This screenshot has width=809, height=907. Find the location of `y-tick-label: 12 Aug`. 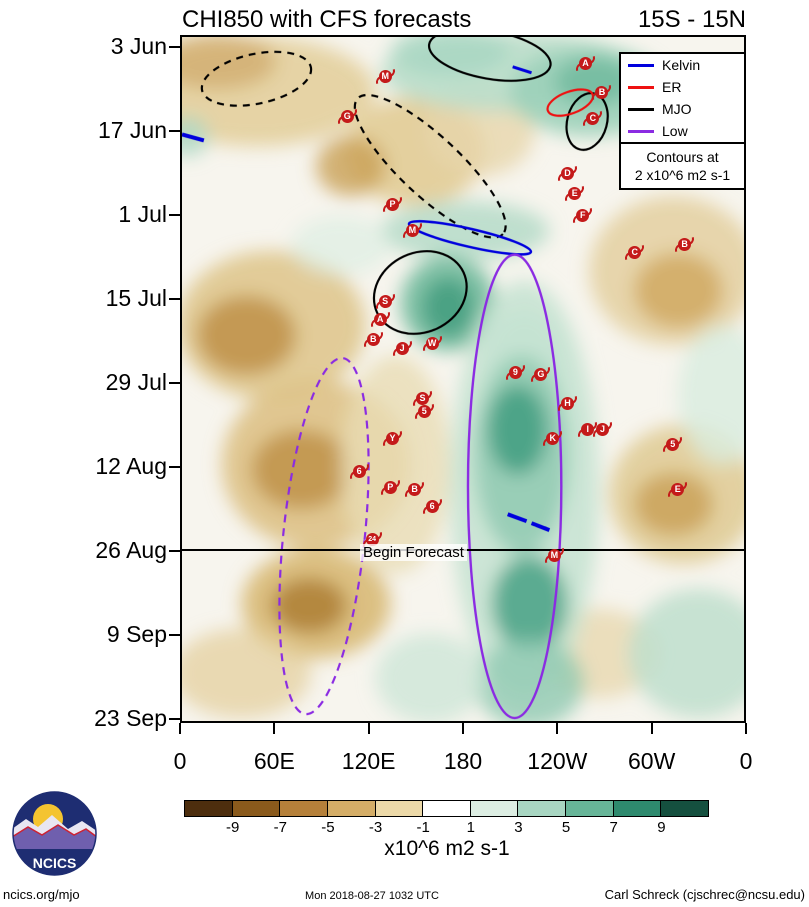

y-tick-label: 12 Aug is located at coordinates (131, 465).